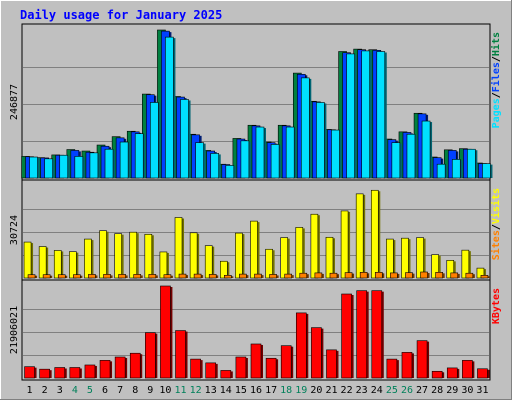 This screenshot has width=512, height=405. What do you see at coordinates (150, 390) in the screenshot?
I see `day-label-9: 9` at bounding box center [150, 390].